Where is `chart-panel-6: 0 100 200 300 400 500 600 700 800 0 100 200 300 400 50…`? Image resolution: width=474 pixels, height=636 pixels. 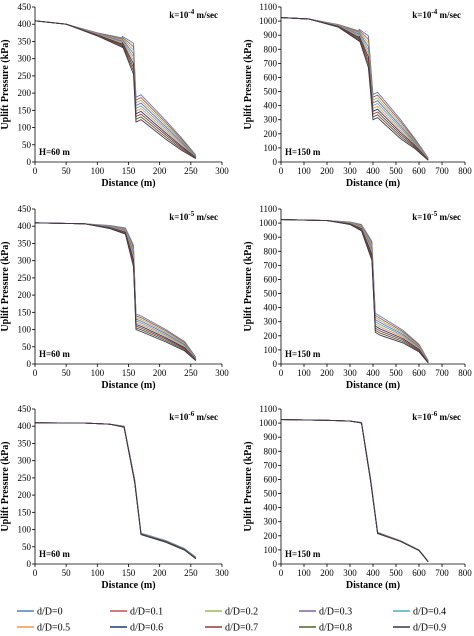
chart-panel-6: 0 100 200 300 400 500 600 700 800 0 100 200 300 400 50… is located at coordinates (357, 497).